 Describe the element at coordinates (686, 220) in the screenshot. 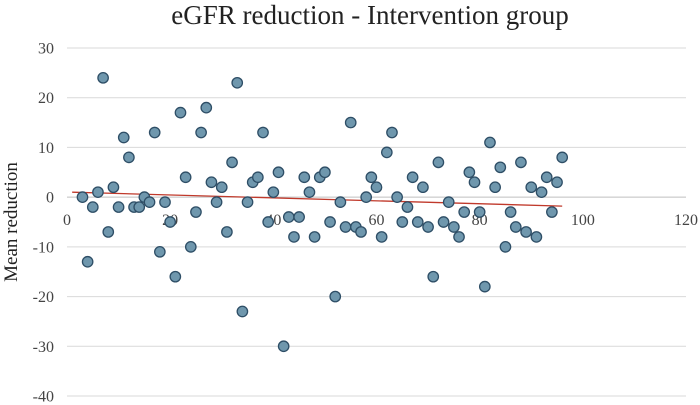

I see `x-tick-label: 120` at that location.